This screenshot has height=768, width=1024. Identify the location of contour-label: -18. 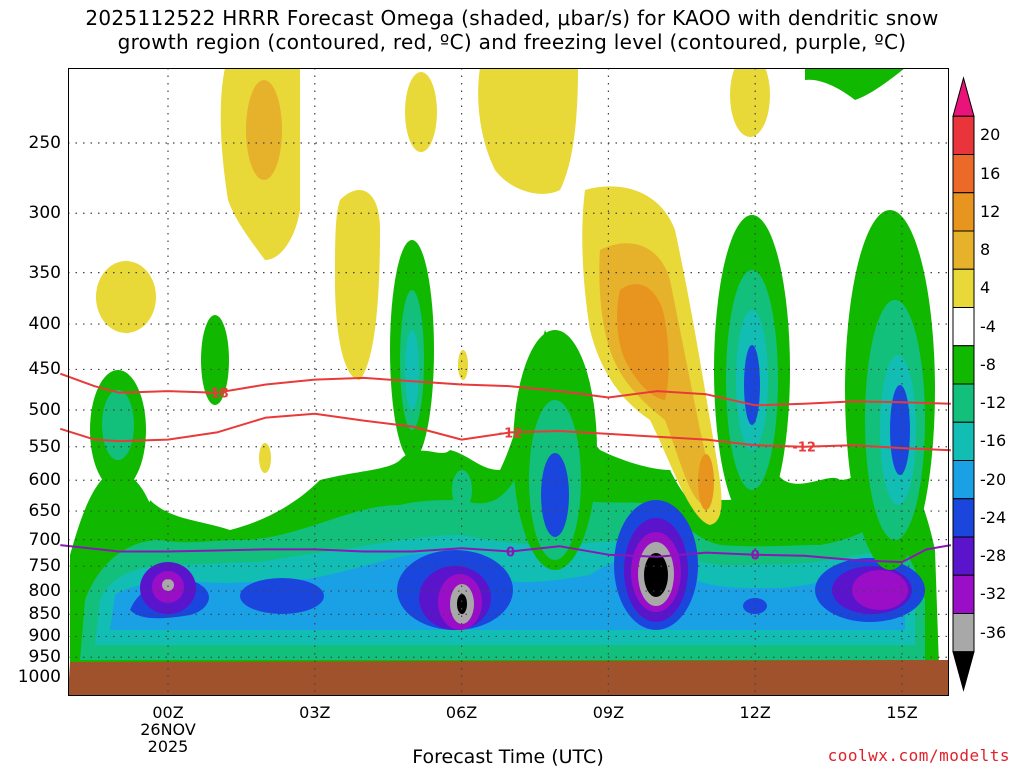
(217, 394).